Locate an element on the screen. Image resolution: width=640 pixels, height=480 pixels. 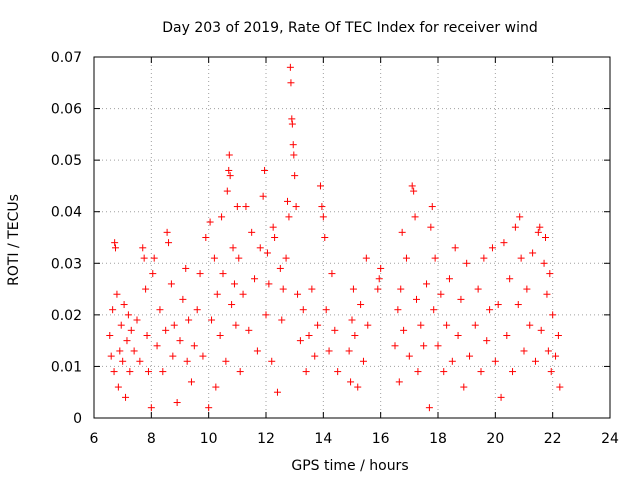
x-tick-label: 20 is located at coordinates (495, 439).